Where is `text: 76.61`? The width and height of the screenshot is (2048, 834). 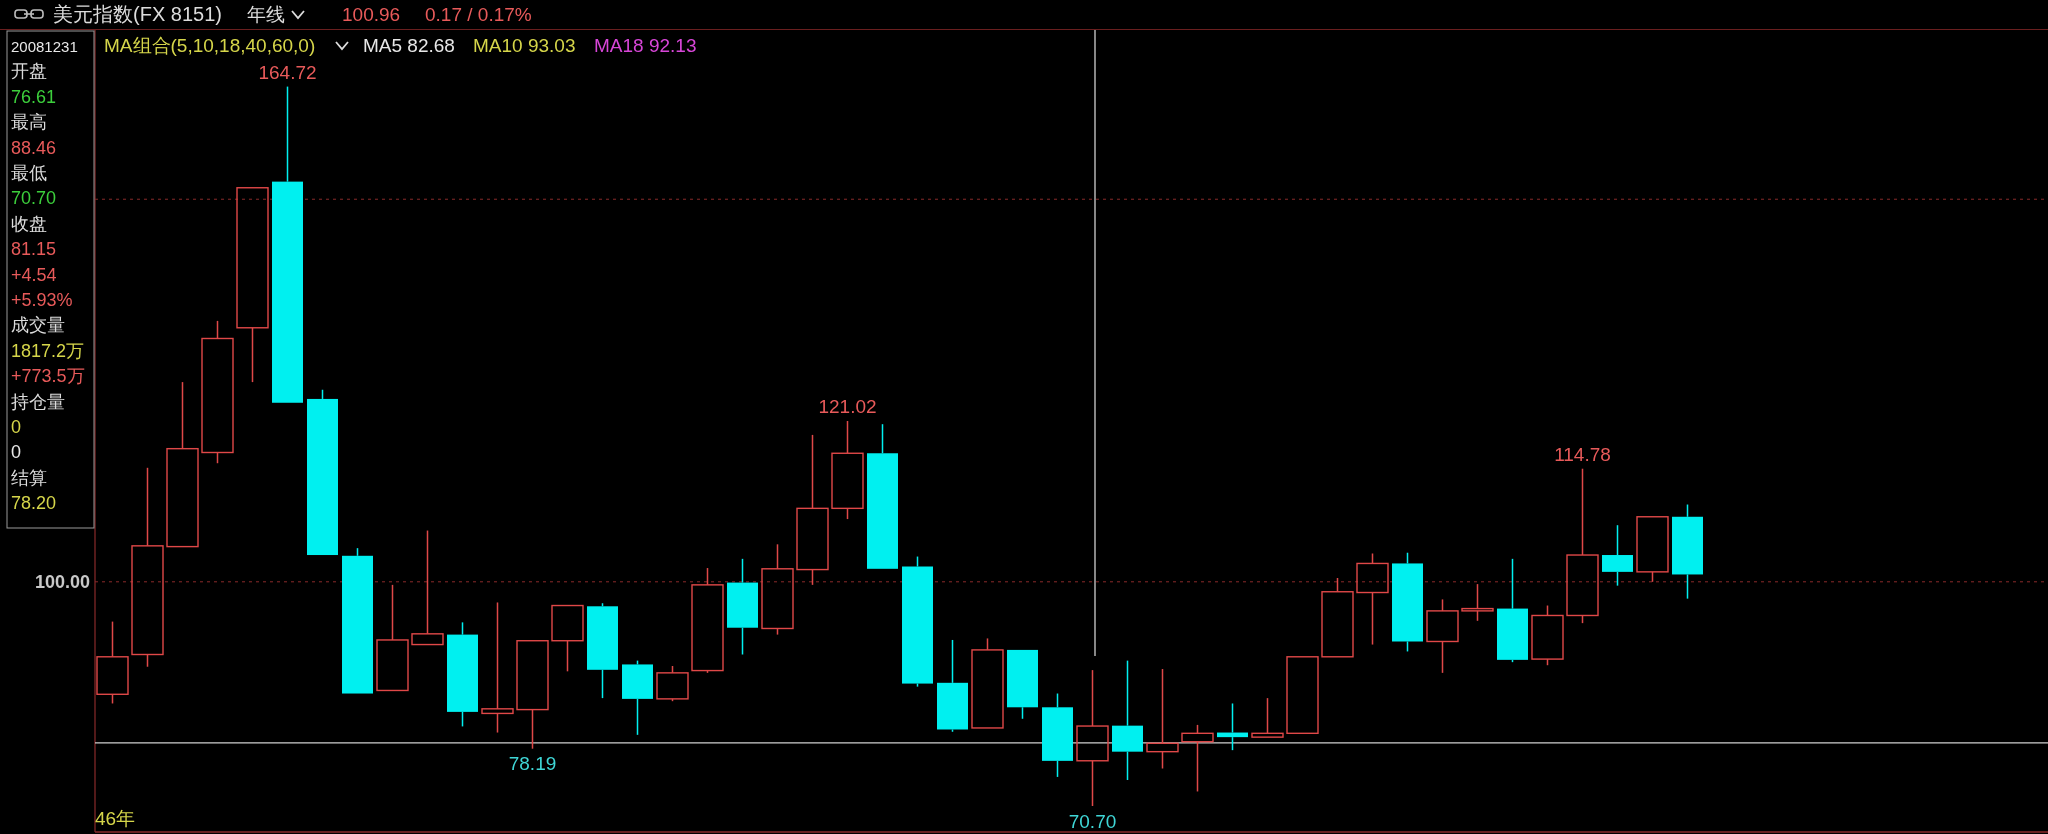
text: 76.61 is located at coordinates (34, 96).